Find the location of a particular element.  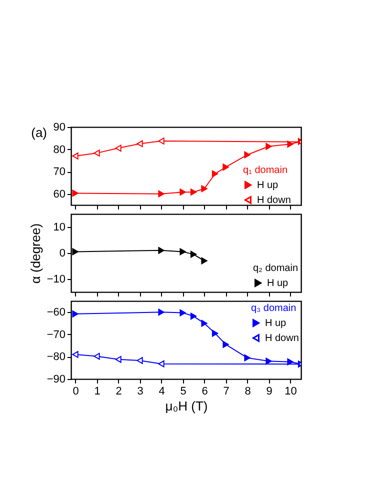

y-tick-label: 0 is located at coordinates (62, 254).